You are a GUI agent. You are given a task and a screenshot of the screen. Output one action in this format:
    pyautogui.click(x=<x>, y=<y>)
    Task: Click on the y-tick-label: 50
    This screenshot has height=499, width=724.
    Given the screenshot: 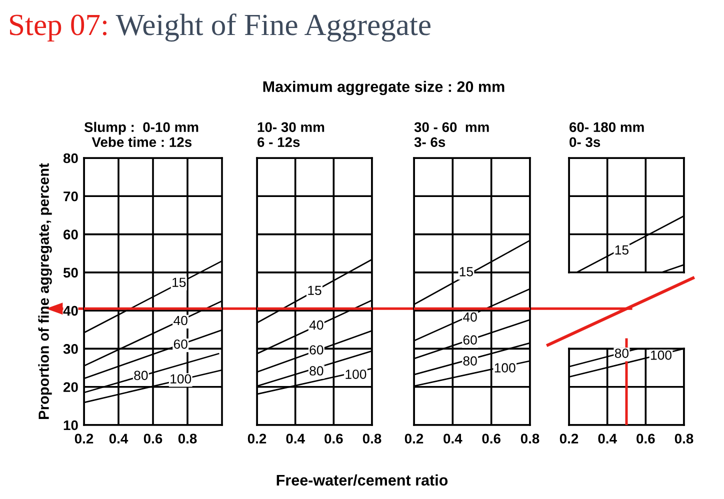 What is the action you would take?
    pyautogui.click(x=70, y=273)
    